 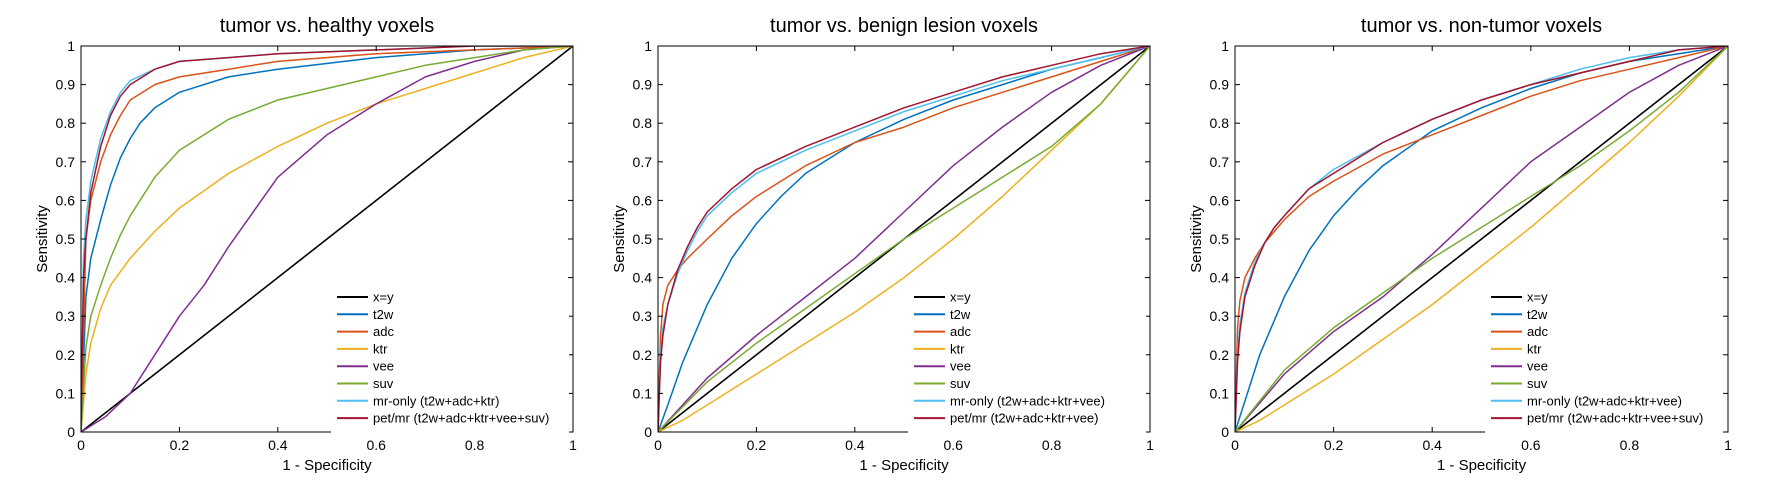 I want to click on chart-title: tumor vs. healthy voxels, so click(x=327, y=26).